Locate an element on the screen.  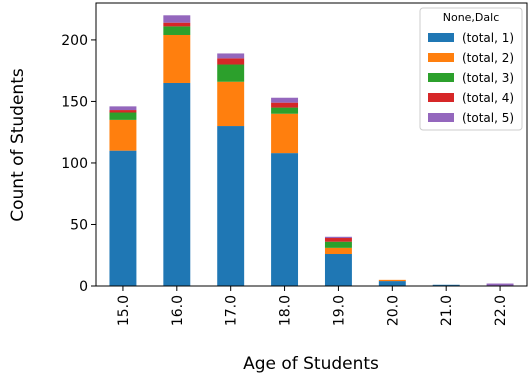
bar-segment-17.0-series-5 is located at coordinates (231, 56).